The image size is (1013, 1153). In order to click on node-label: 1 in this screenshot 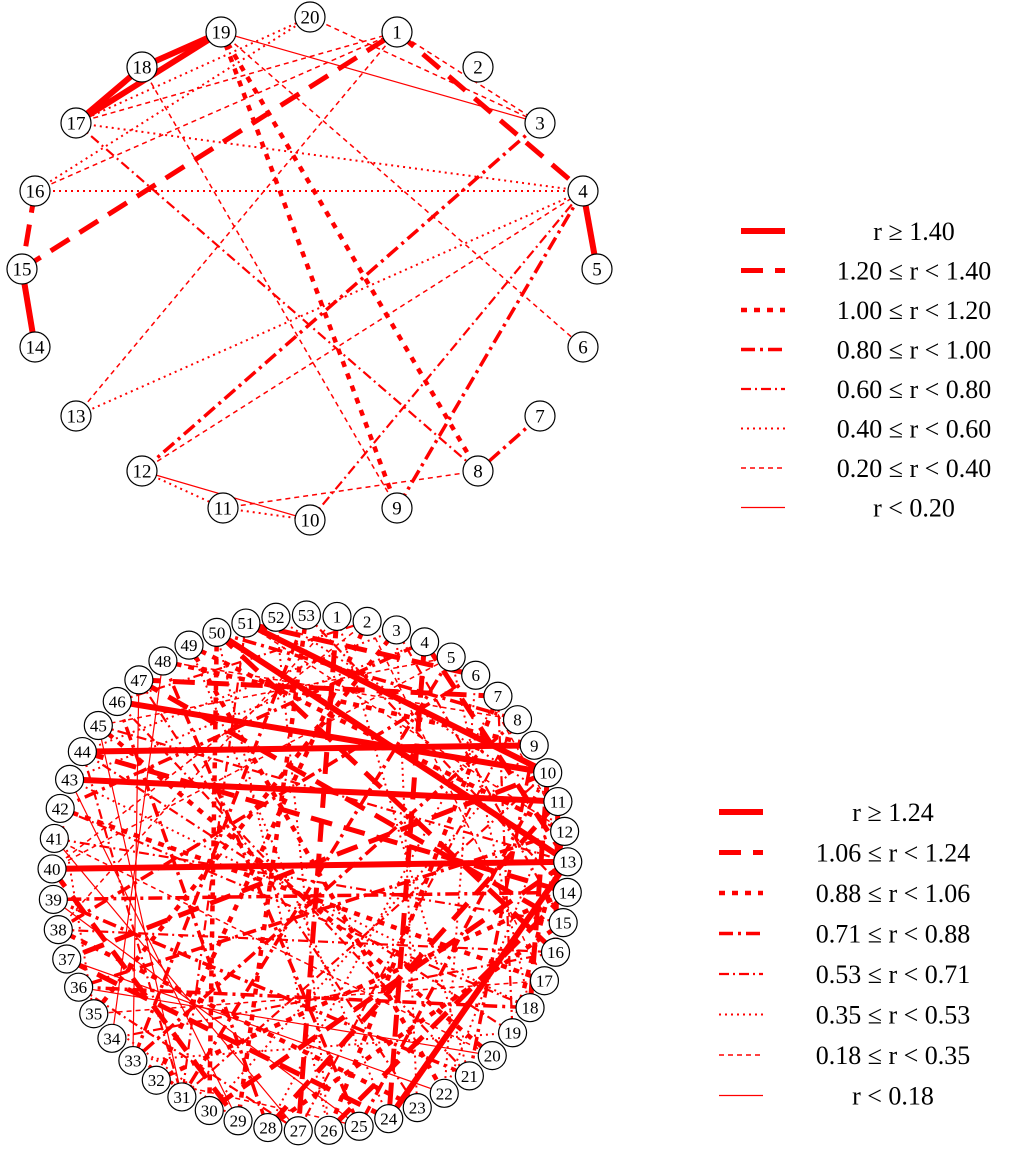, I will do `click(397, 33)`.